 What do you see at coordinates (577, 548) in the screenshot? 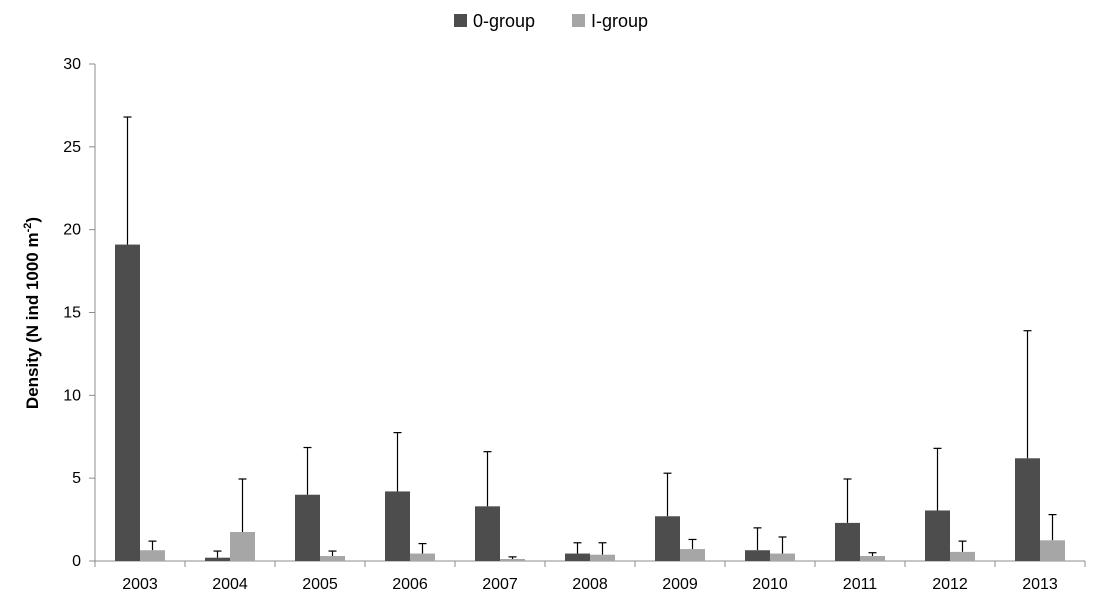
I see `error-bar-0-group-2008` at bounding box center [577, 548].